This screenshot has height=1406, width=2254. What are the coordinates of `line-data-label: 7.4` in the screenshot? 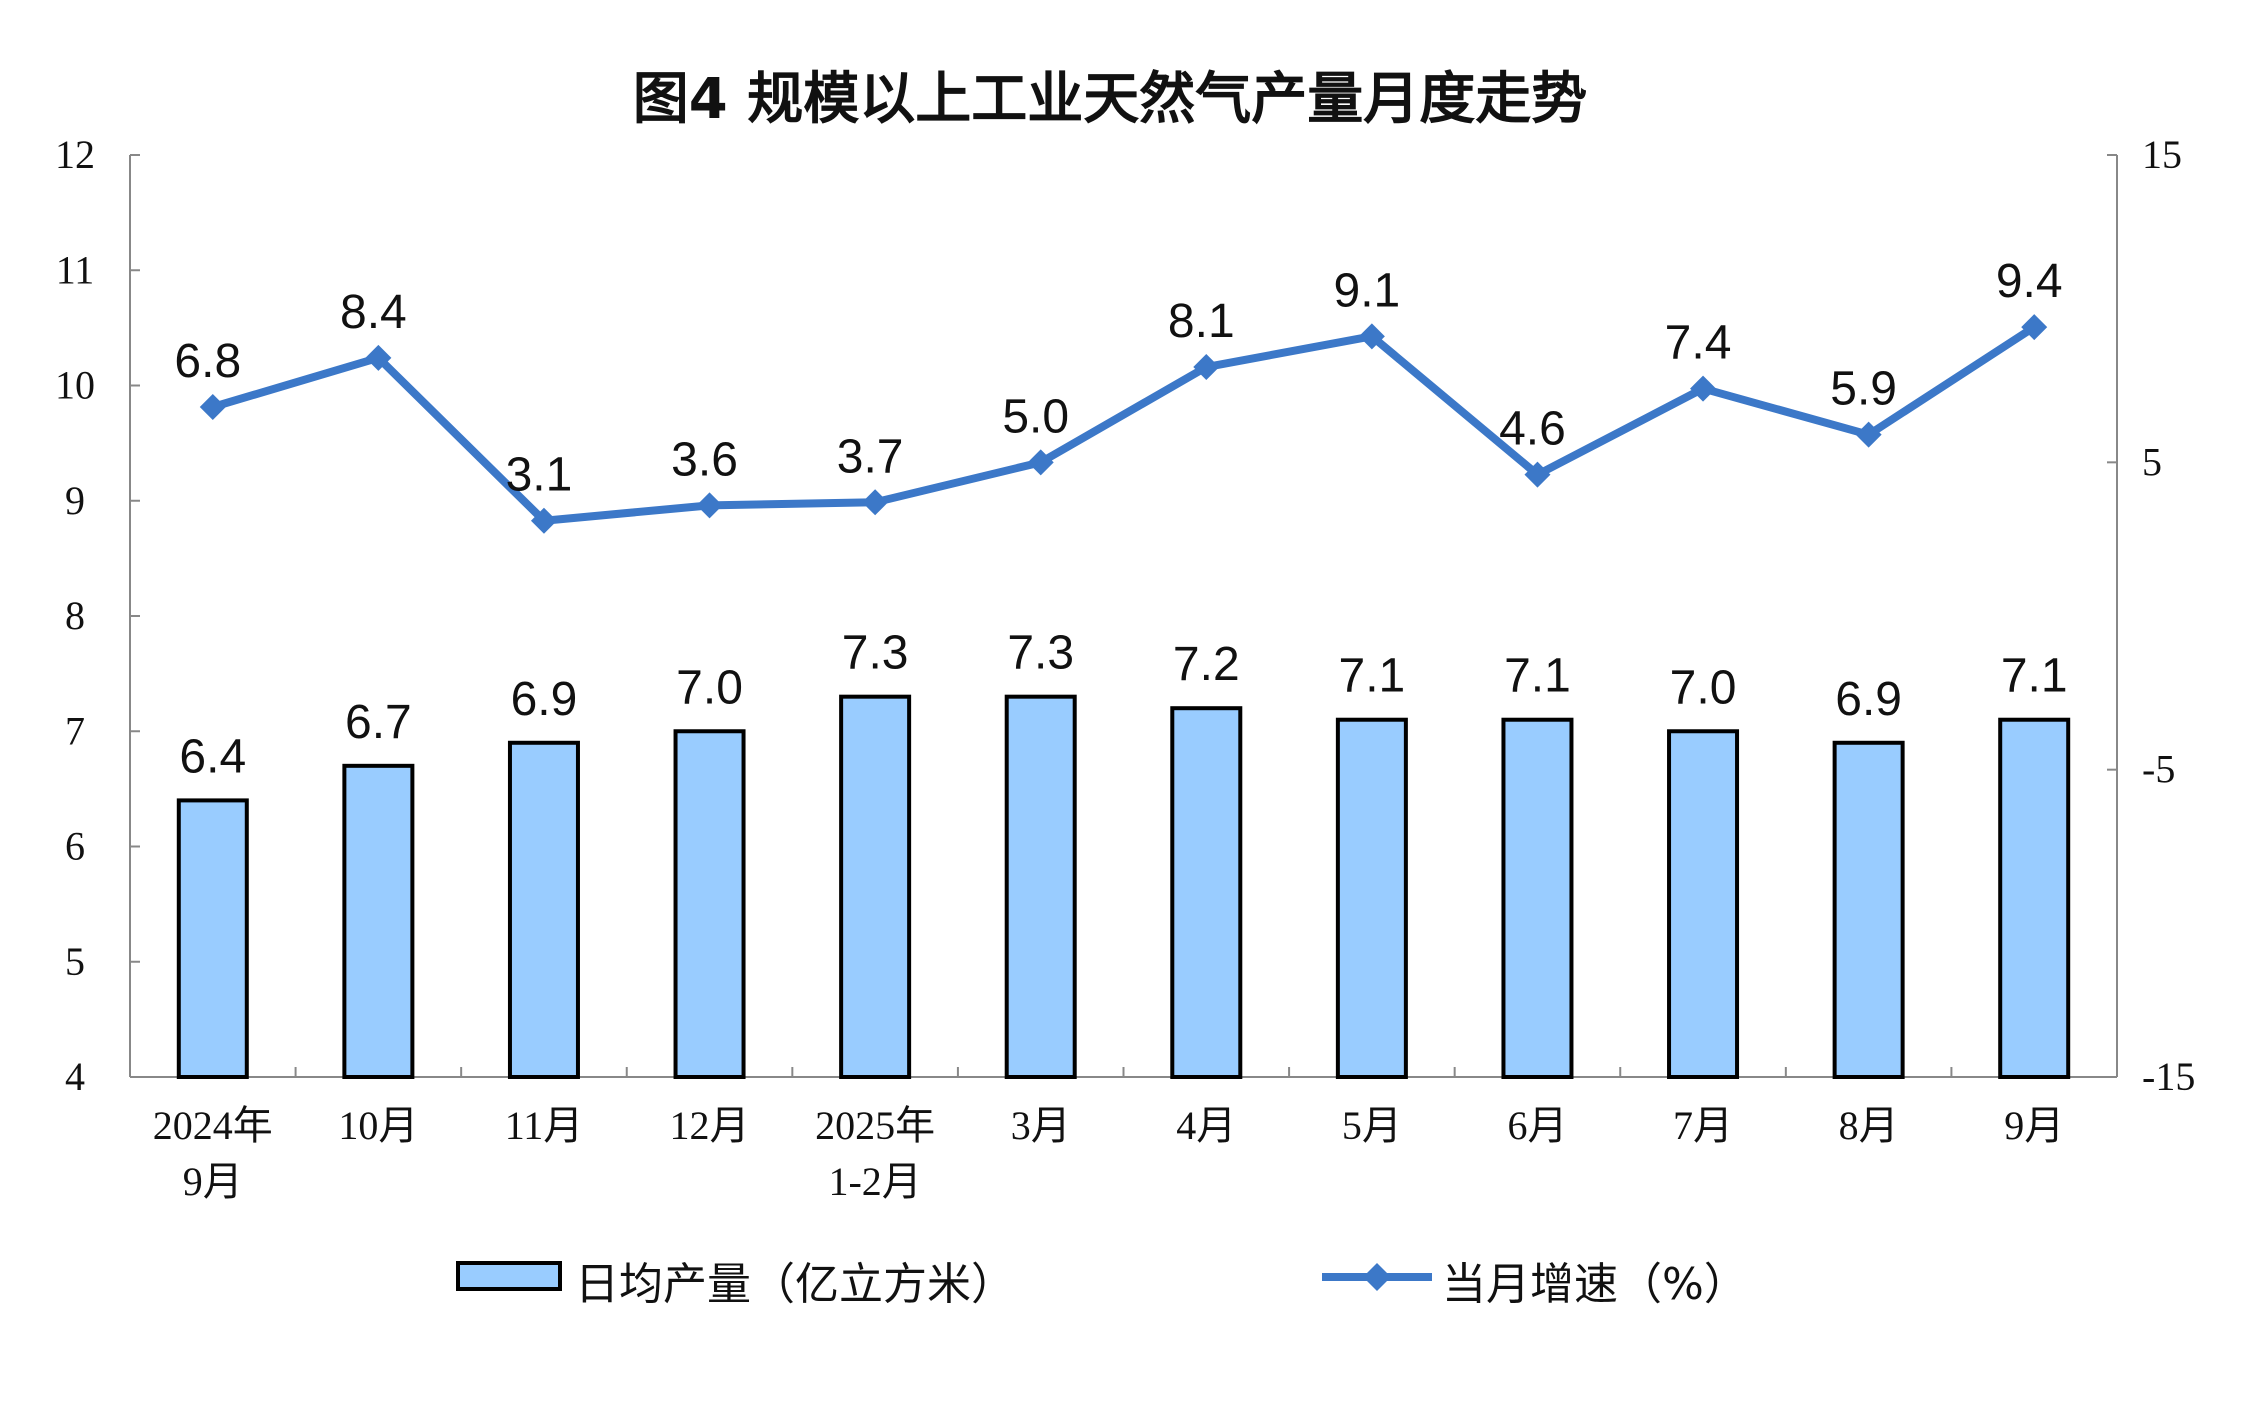 It's located at (1698, 343).